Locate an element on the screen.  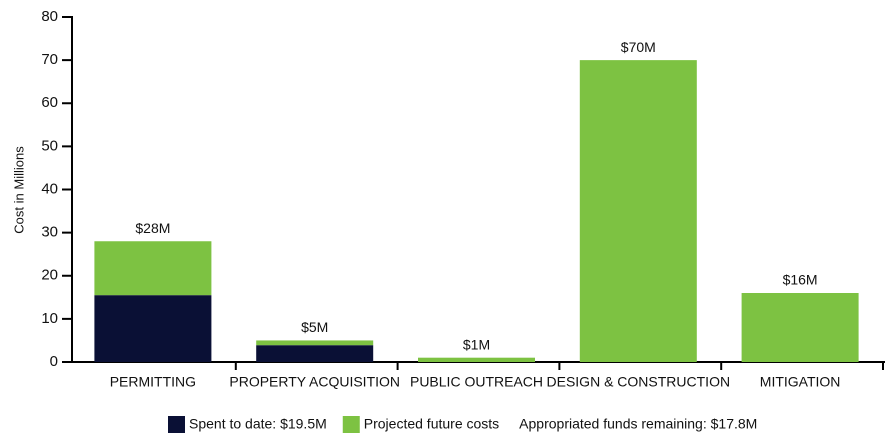
total-label: $5M is located at coordinates (314, 327).